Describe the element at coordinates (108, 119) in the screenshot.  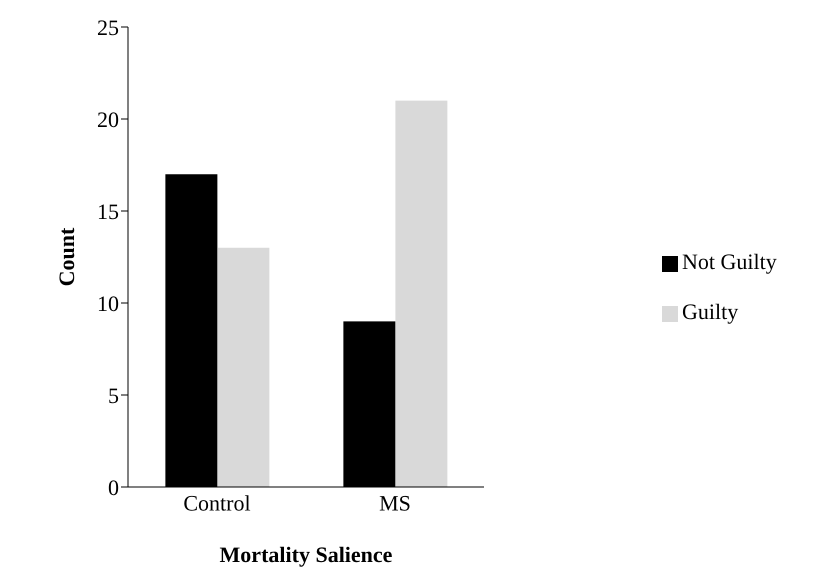
I see `y-tick-label: 20` at that location.